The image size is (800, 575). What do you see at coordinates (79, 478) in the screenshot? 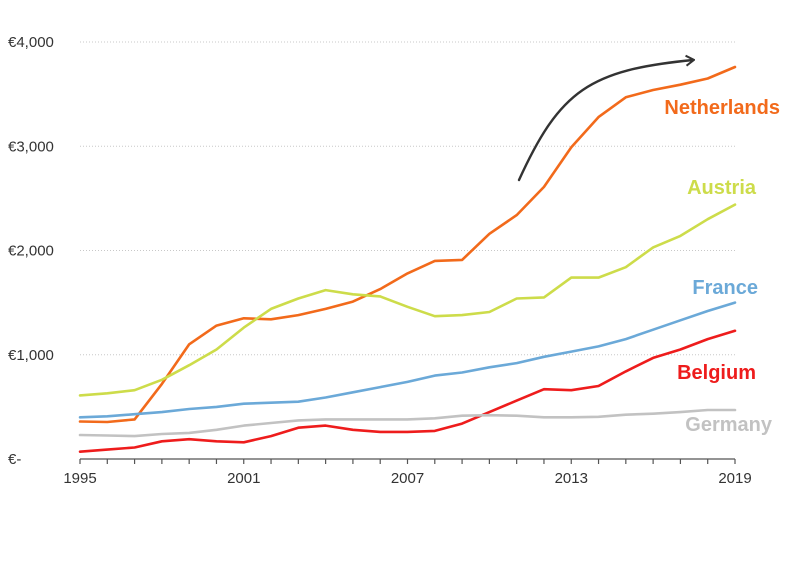
I see `x-tick-label: 1995` at bounding box center [79, 478].